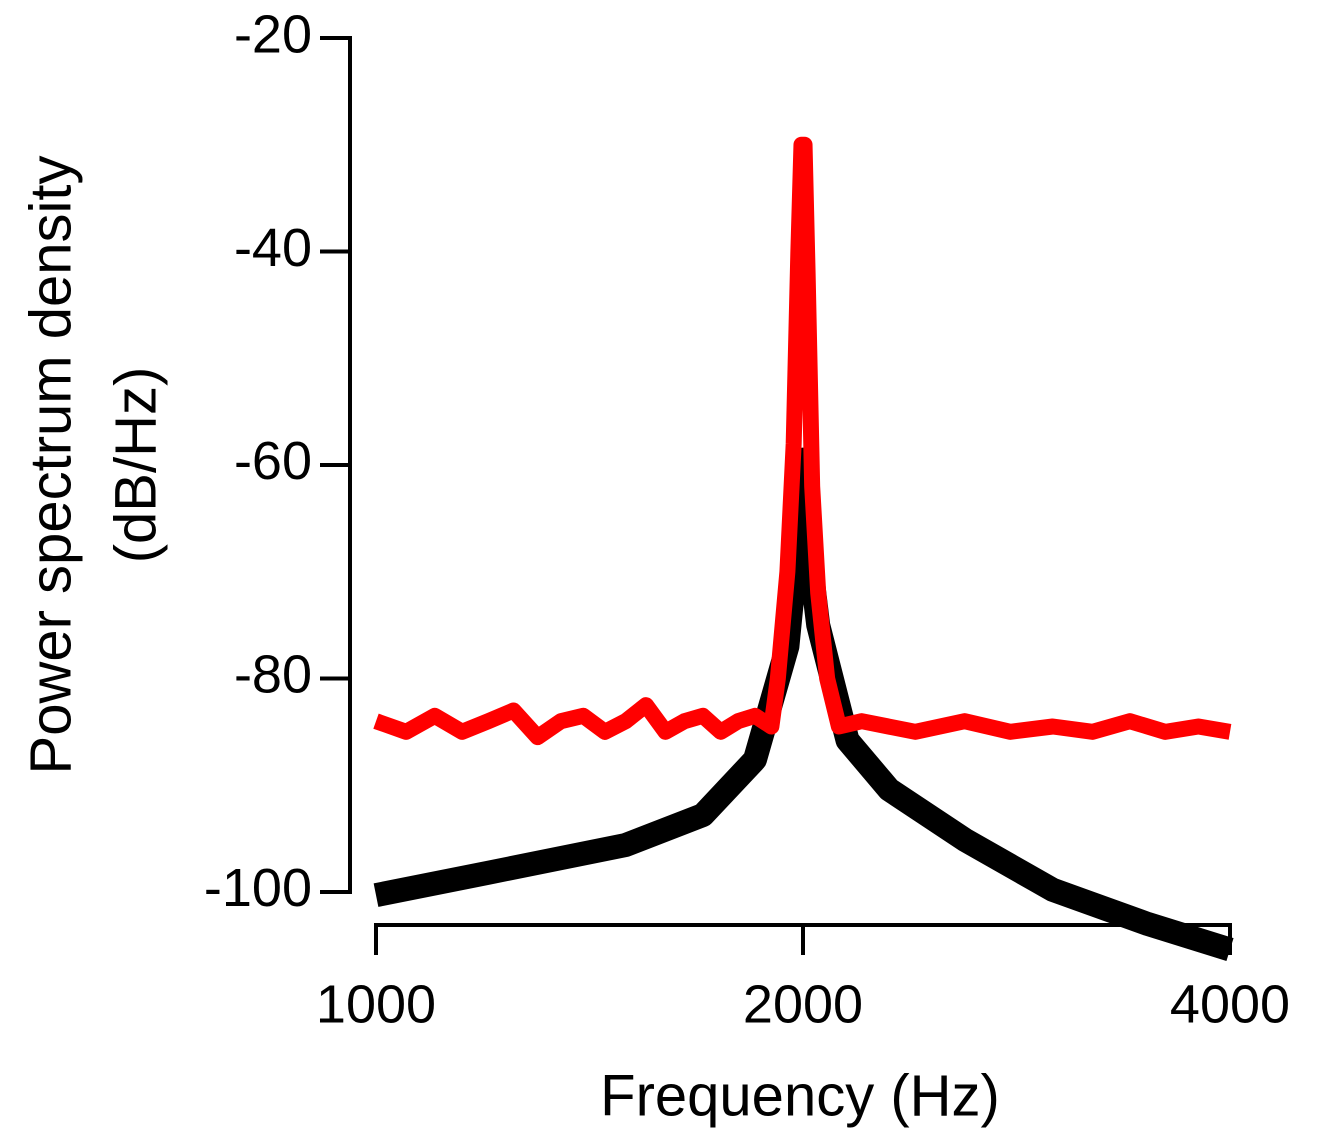 The image size is (1327, 1142). Describe the element at coordinates (273, 34) in the screenshot. I see `y-tick-label: -20` at that location.